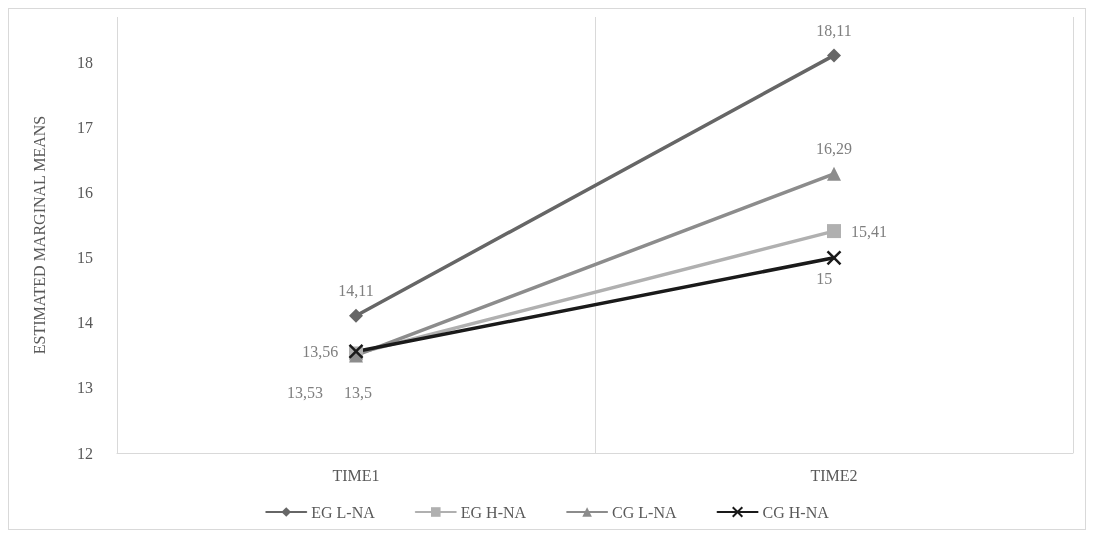 Image resolution: width=1094 pixels, height=538 pixels. Describe the element at coordinates (869, 231) in the screenshot. I see `data-label: 15,41` at that location.